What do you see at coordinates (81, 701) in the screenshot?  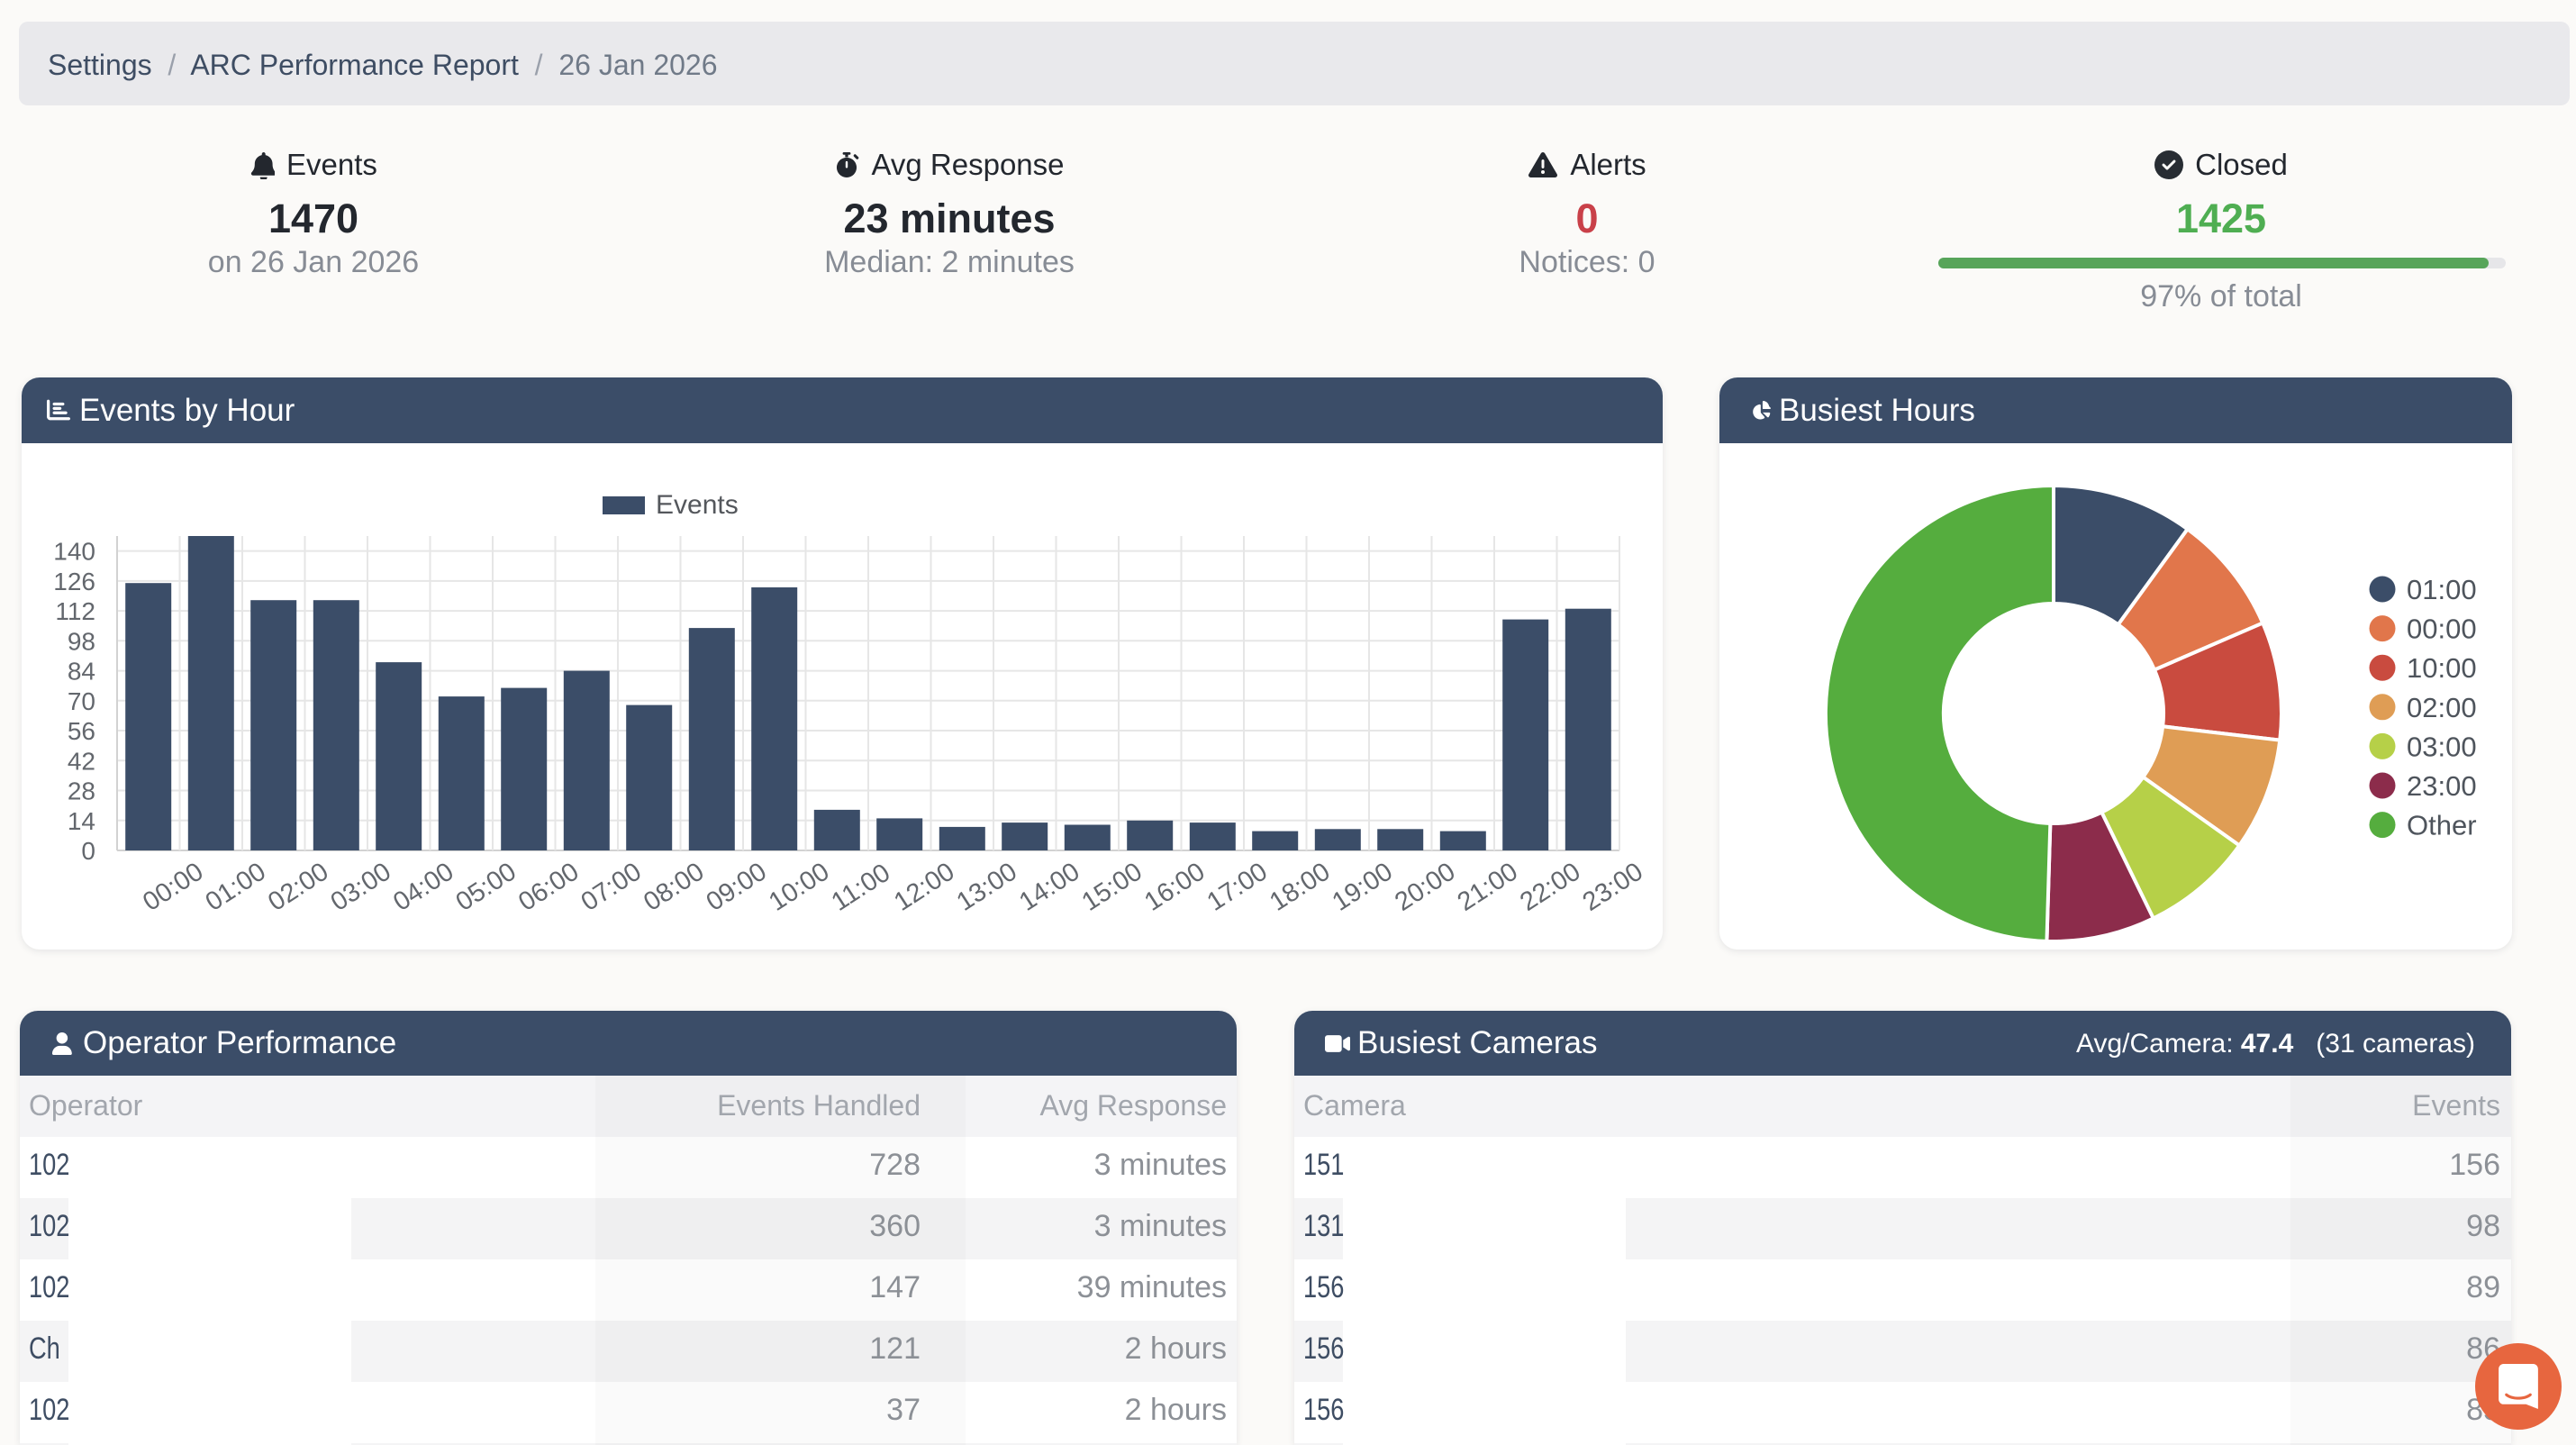 I see `svg-text: 70` at bounding box center [81, 701].